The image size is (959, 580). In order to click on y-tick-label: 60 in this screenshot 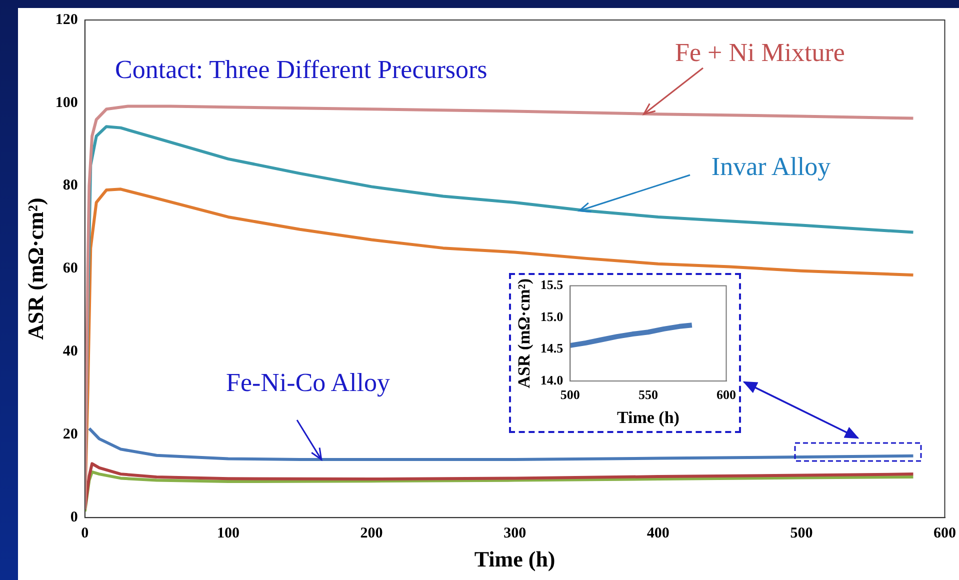, I will do `click(70, 268)`.